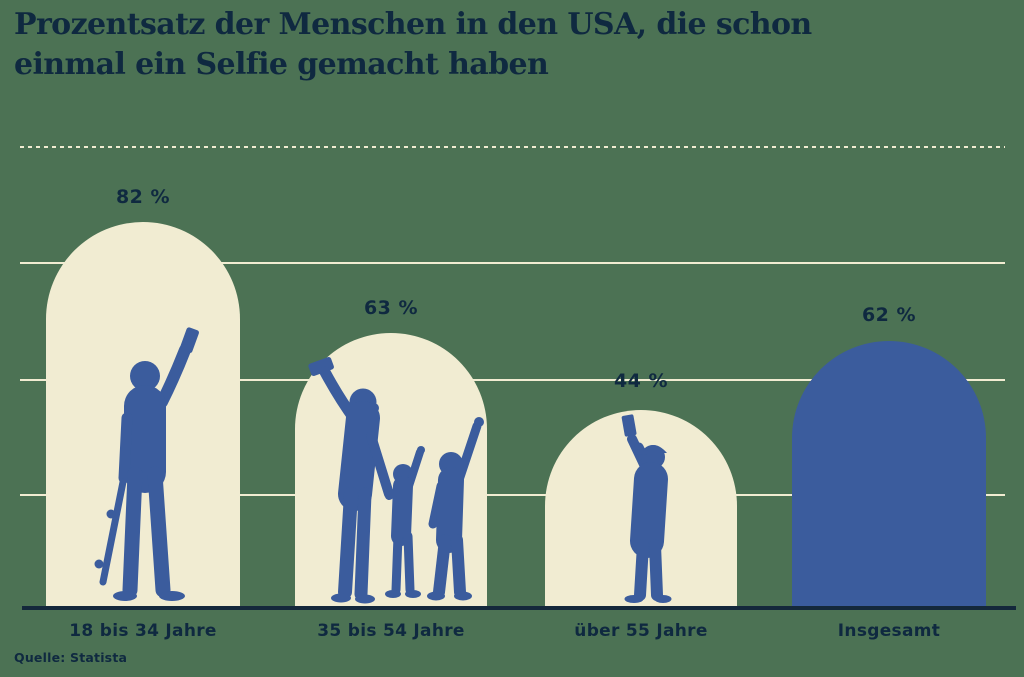 This screenshot has width=1024, height=677. What do you see at coordinates (519, 608) in the screenshot?
I see `x-axis-baseline` at bounding box center [519, 608].